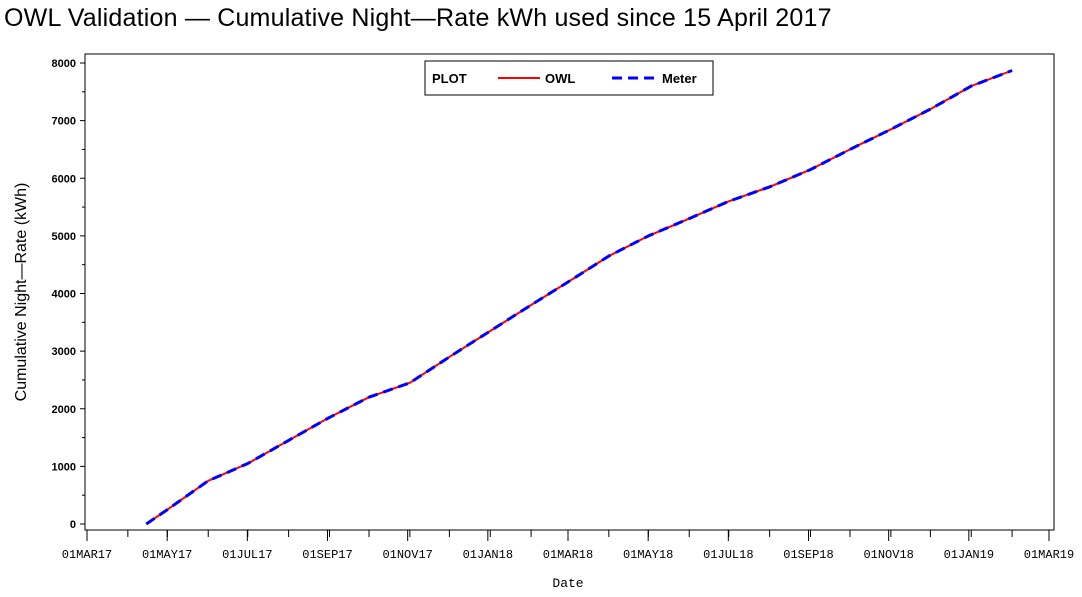 The image size is (1082, 597). I want to click on x-tick-label: 01NOV18, so click(888, 555).